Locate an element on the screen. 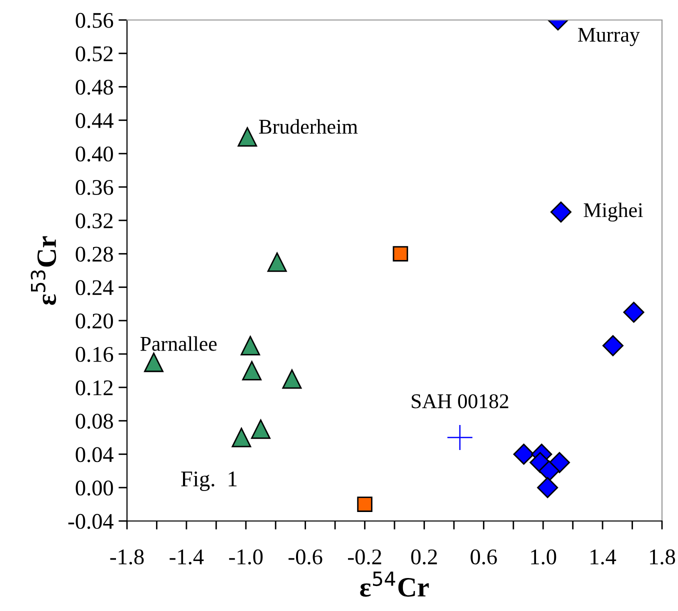  x-tick-label: 0.2 is located at coordinates (424, 557).